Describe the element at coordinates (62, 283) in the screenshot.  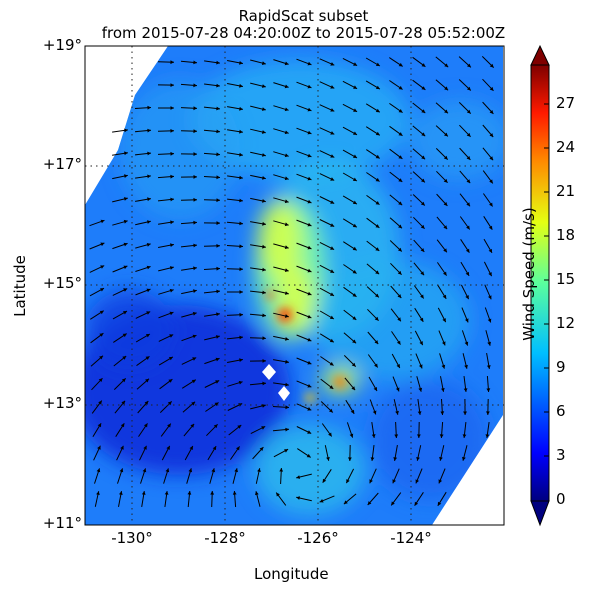
I see `ytick-label: +15°` at that location.